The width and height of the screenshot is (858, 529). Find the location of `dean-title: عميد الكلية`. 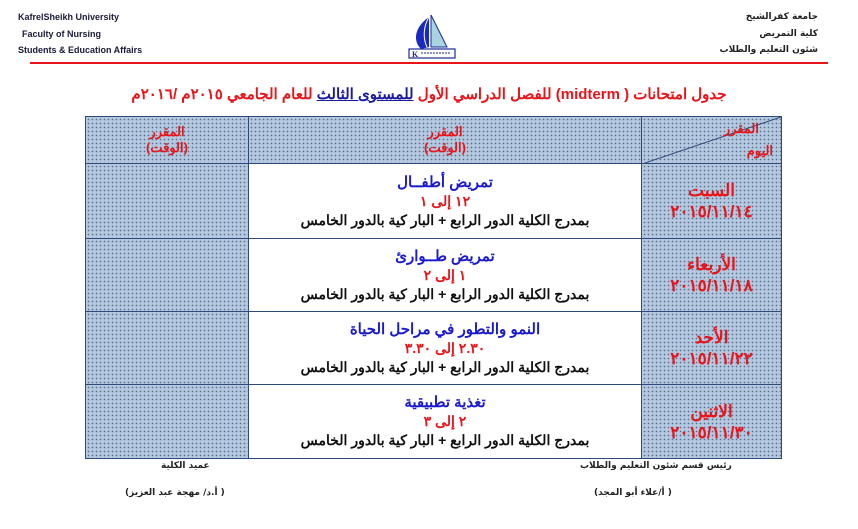

dean-title: عميد الكلية is located at coordinates (185, 466).